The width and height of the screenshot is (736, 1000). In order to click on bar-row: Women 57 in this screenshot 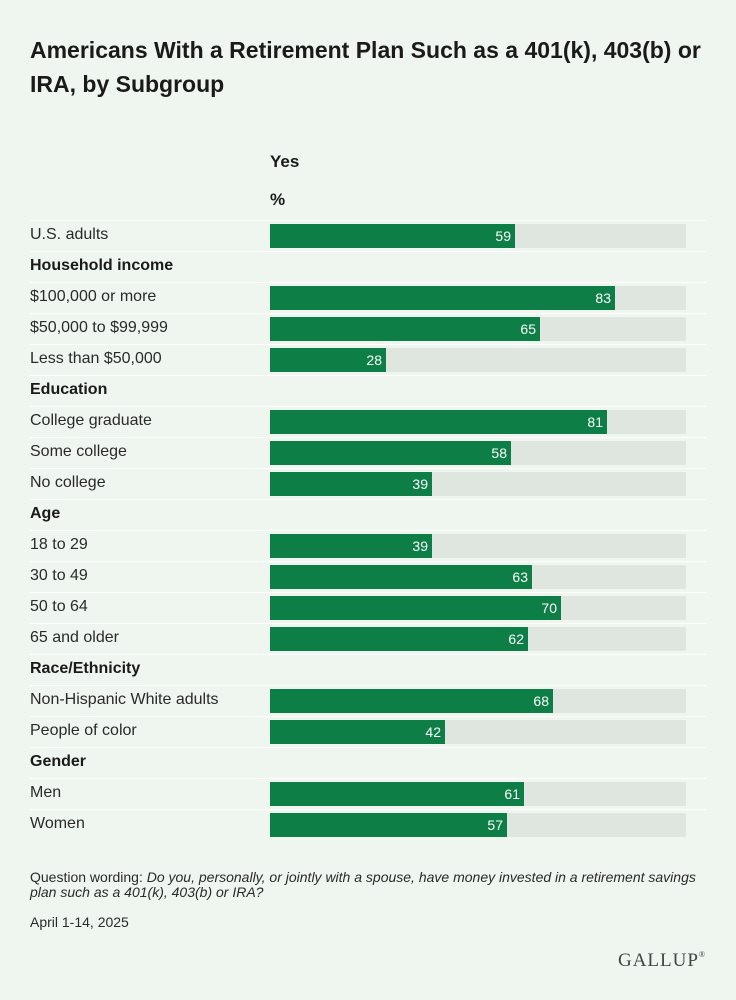, I will do `click(368, 824)`.